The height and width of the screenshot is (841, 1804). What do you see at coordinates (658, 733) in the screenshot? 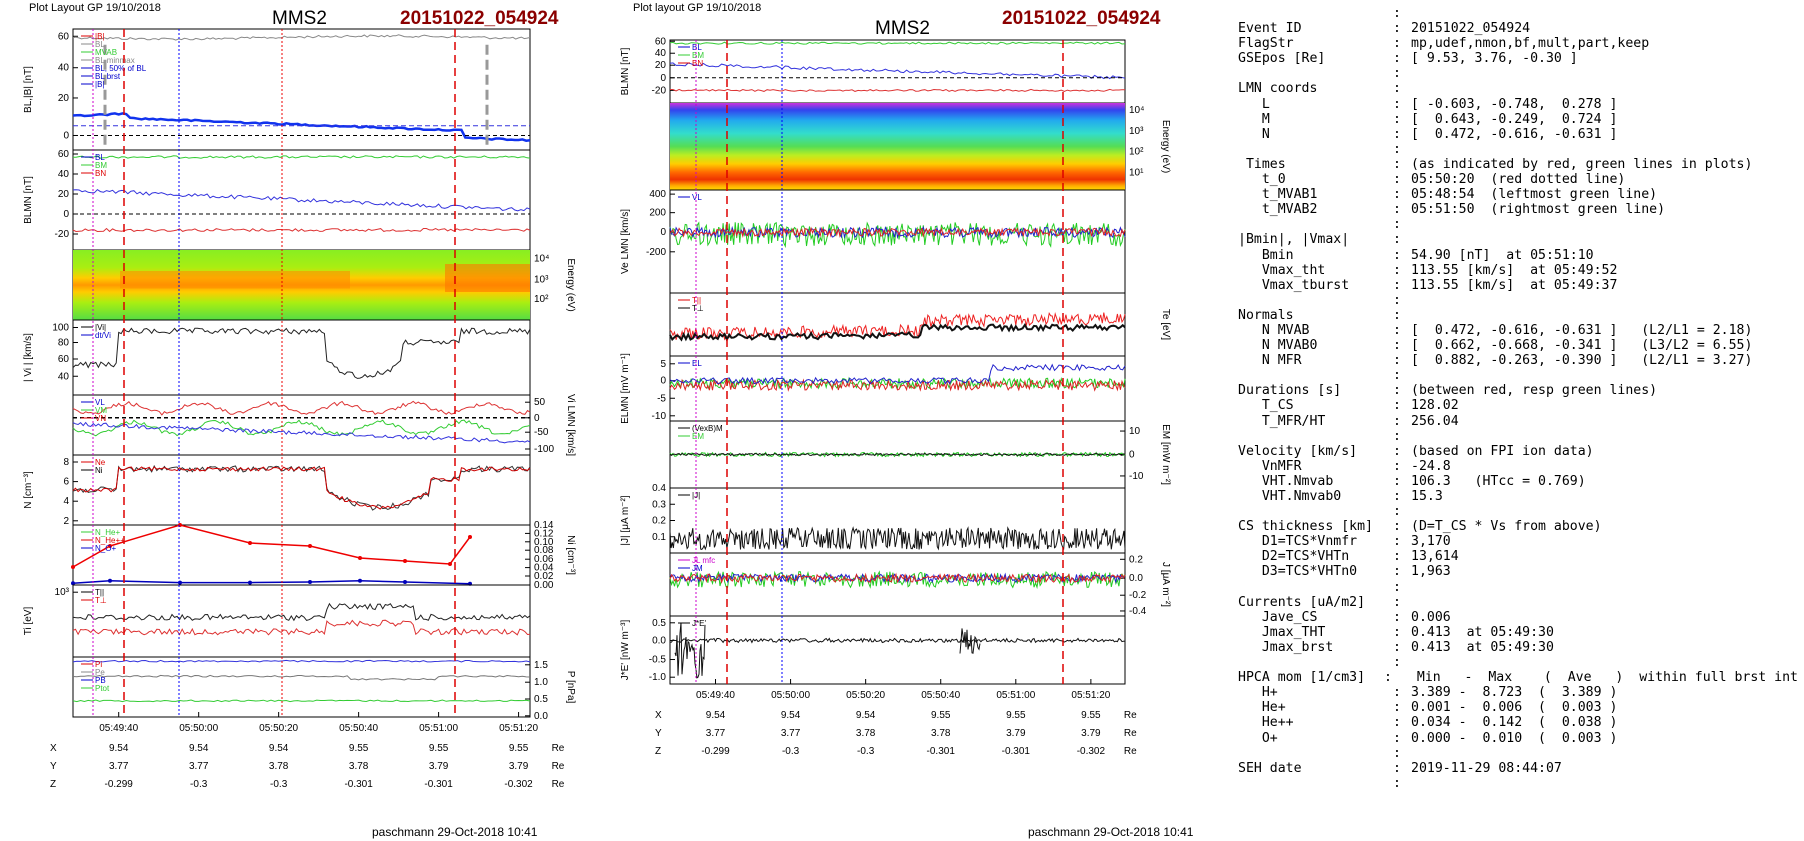
I see `pos-row-label: Y` at bounding box center [658, 733].